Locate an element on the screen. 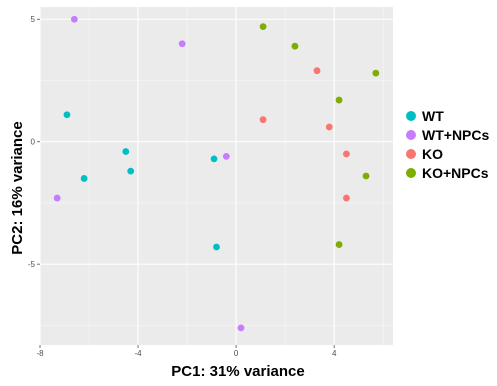 This screenshot has width=497, height=386. x-tick-label: -8 is located at coordinates (40, 353).